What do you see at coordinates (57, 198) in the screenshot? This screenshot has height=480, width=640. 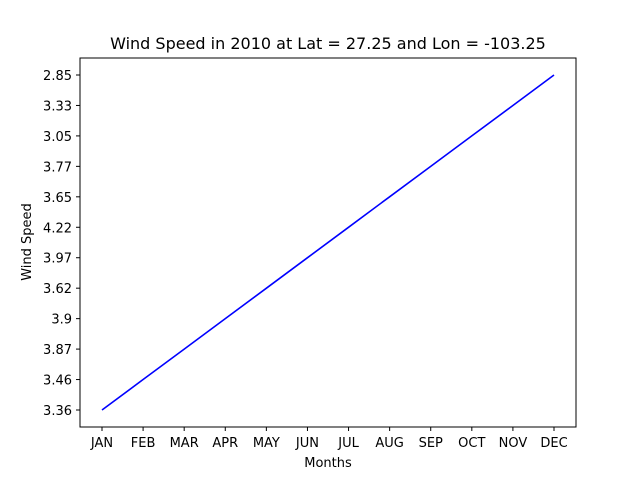 I see `y-tick-label: 3.65` at bounding box center [57, 198].